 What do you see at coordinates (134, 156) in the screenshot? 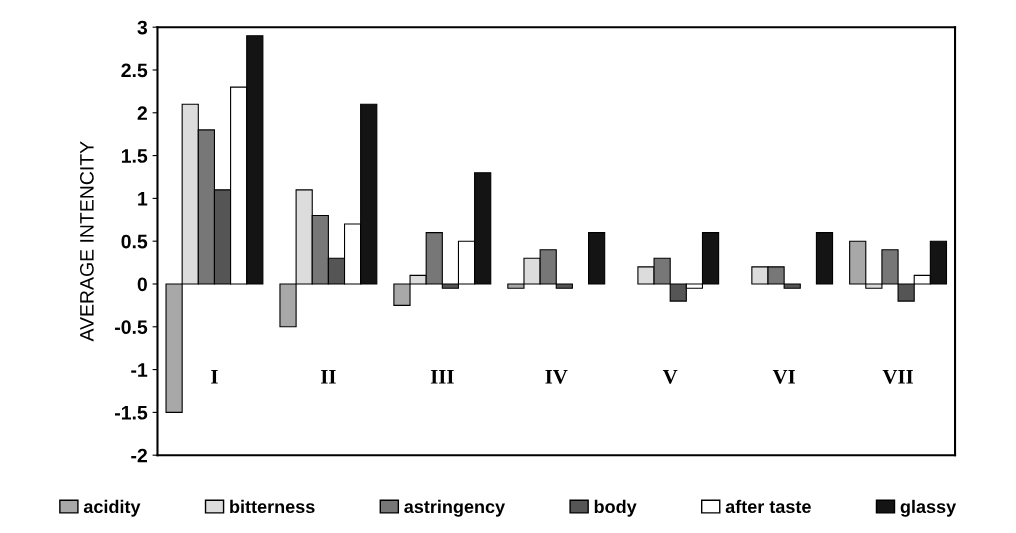
I see `y-tick-label: 1.5` at bounding box center [134, 156].